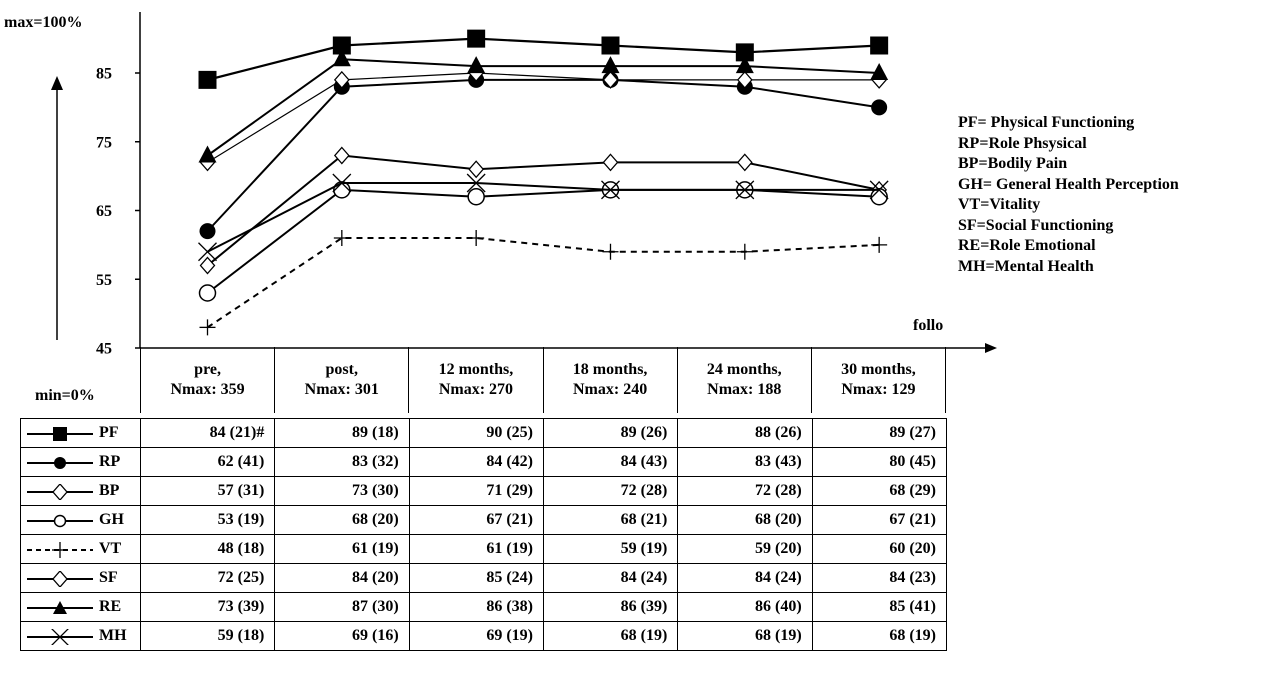 The image size is (1276, 688). What do you see at coordinates (109, 432) in the screenshot?
I see `series-abbreviation: PF` at bounding box center [109, 432].